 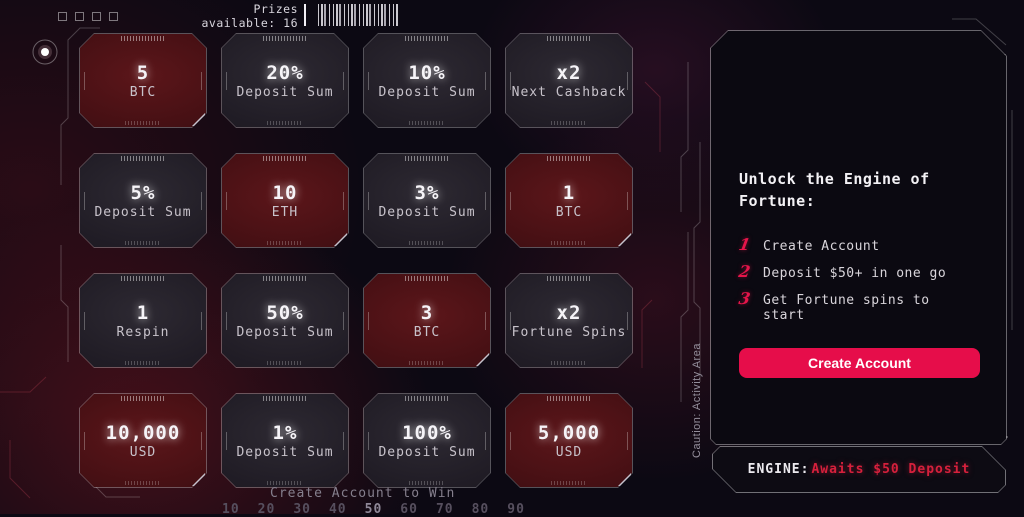 What do you see at coordinates (569, 332) in the screenshot?
I see `tile-label: Fortune Spins` at bounding box center [569, 332].